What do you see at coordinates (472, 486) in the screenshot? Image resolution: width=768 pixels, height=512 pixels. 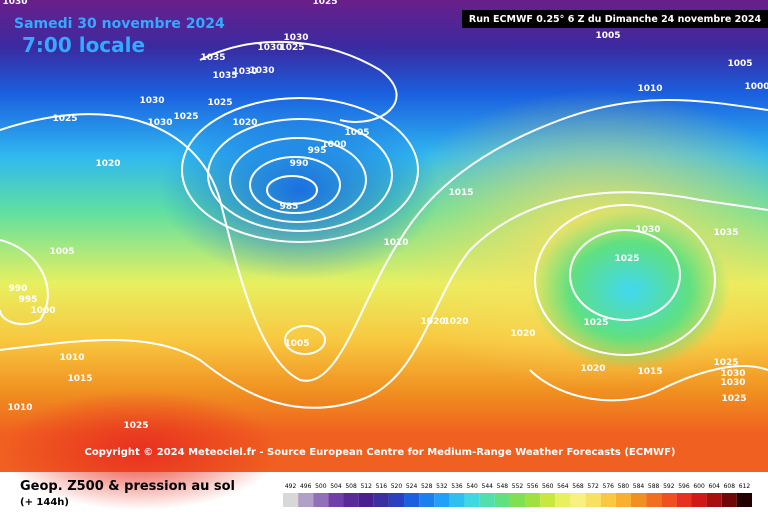 I see `scale-label: 540` at bounding box center [472, 486].